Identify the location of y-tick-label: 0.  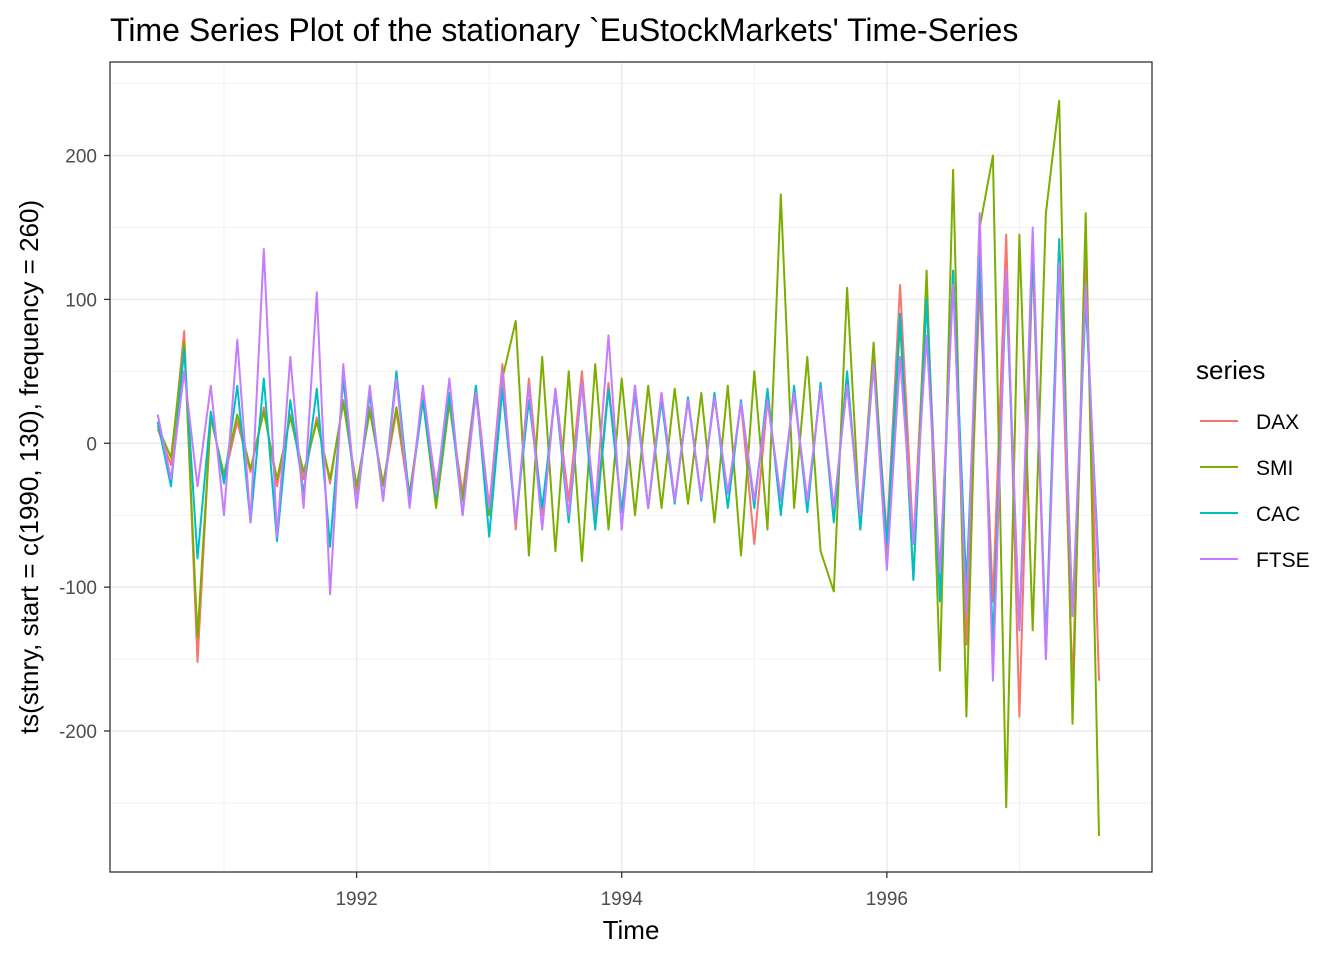
(91, 444).